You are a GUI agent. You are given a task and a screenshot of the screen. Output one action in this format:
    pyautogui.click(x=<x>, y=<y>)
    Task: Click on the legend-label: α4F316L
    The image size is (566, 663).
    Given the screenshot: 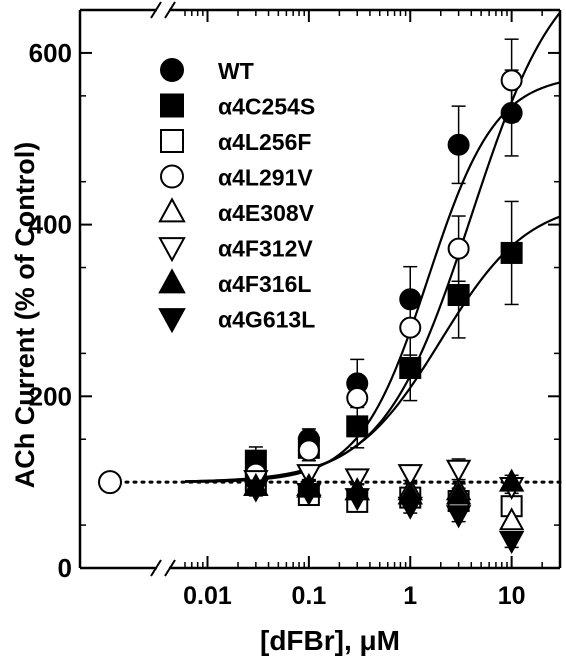 What is the action you would take?
    pyautogui.click(x=264, y=284)
    